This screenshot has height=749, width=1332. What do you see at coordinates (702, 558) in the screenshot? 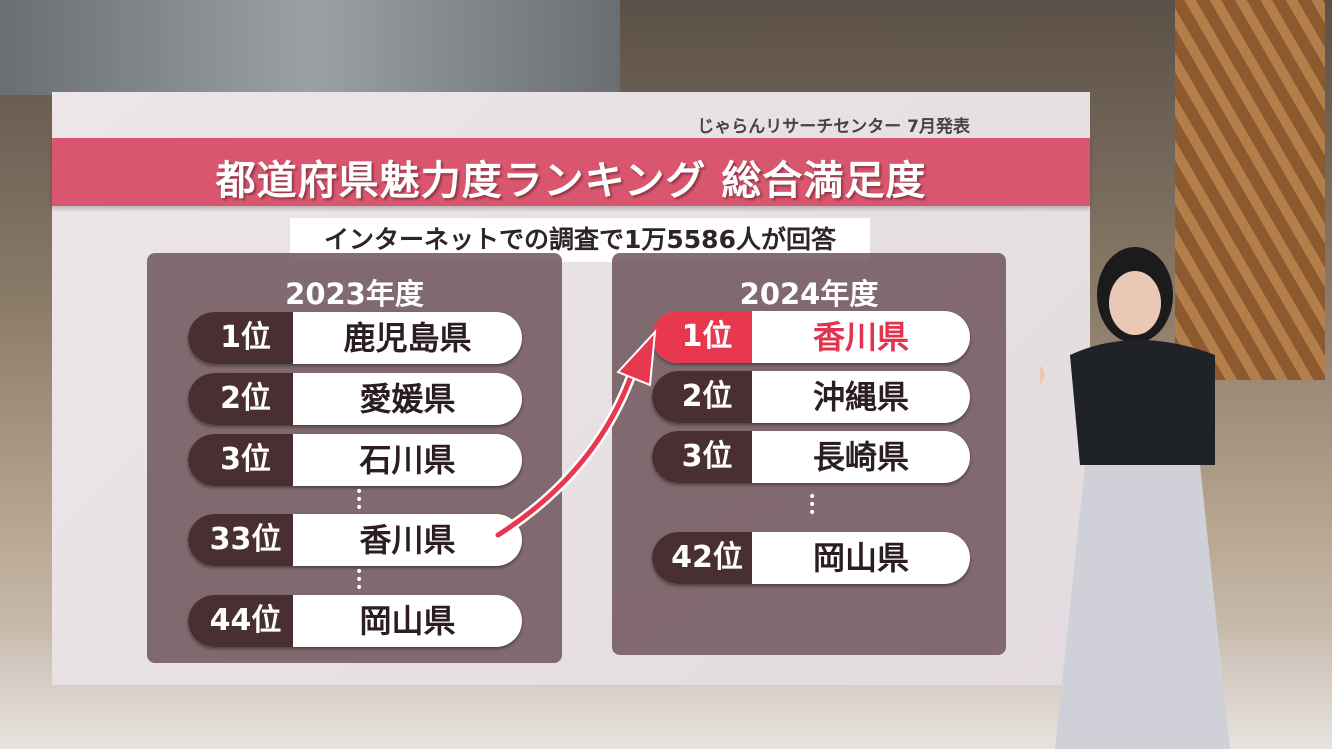
I see `rank-badge: 42位` at bounding box center [702, 558].